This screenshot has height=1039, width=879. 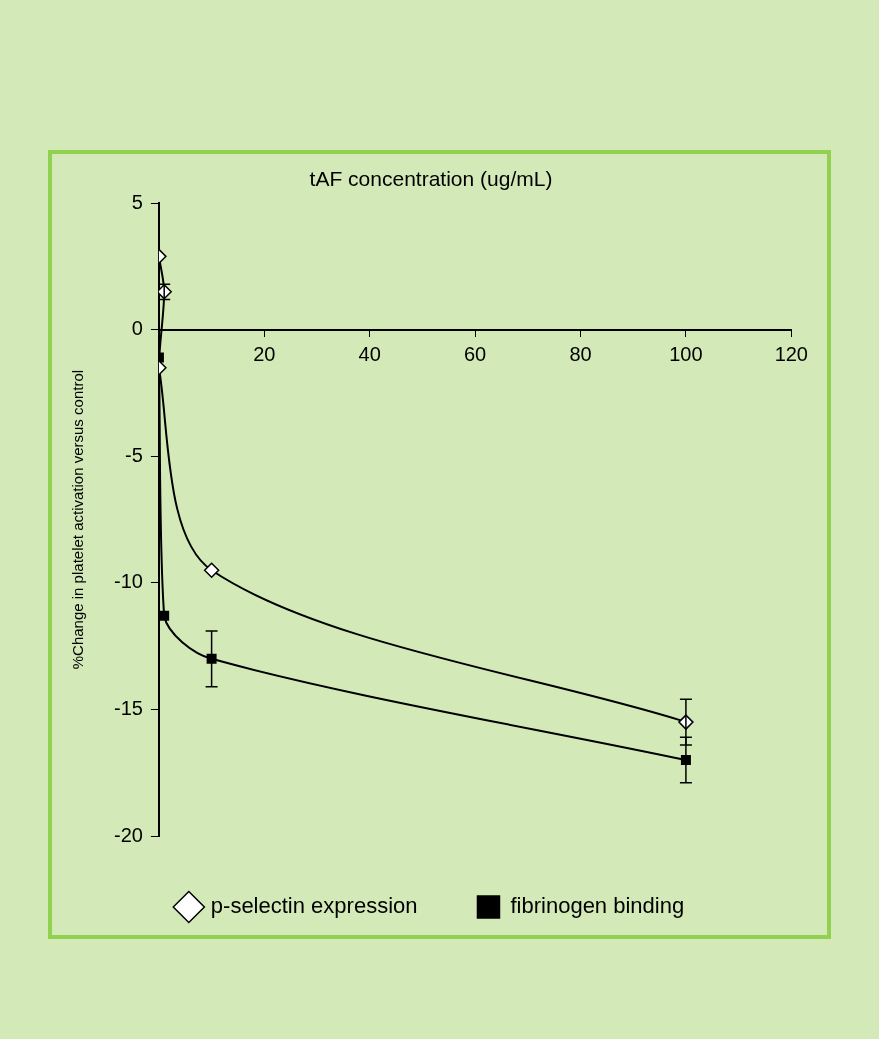 I want to click on x-tick-label: 80, so click(x=580, y=354).